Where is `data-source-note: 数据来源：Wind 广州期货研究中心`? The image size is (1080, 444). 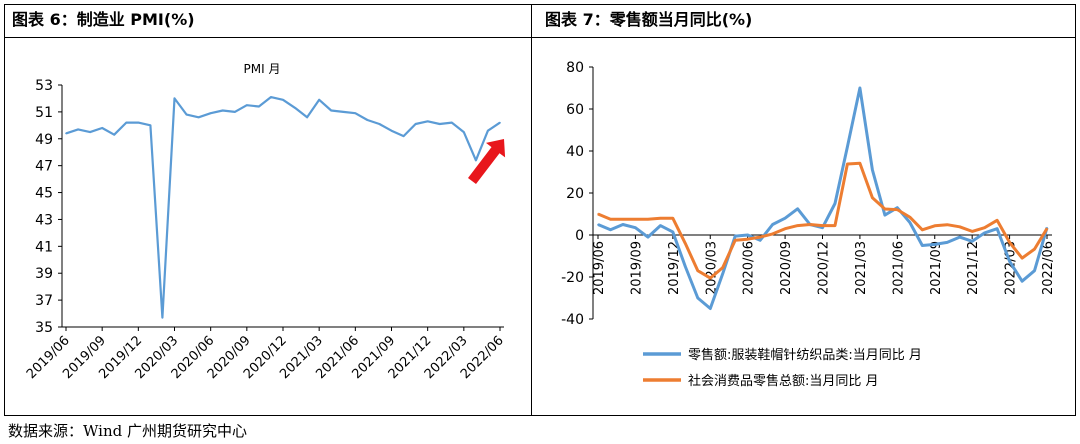 data-source-note: 数据来源：Wind 广州期货研究中心 is located at coordinates (127, 431).